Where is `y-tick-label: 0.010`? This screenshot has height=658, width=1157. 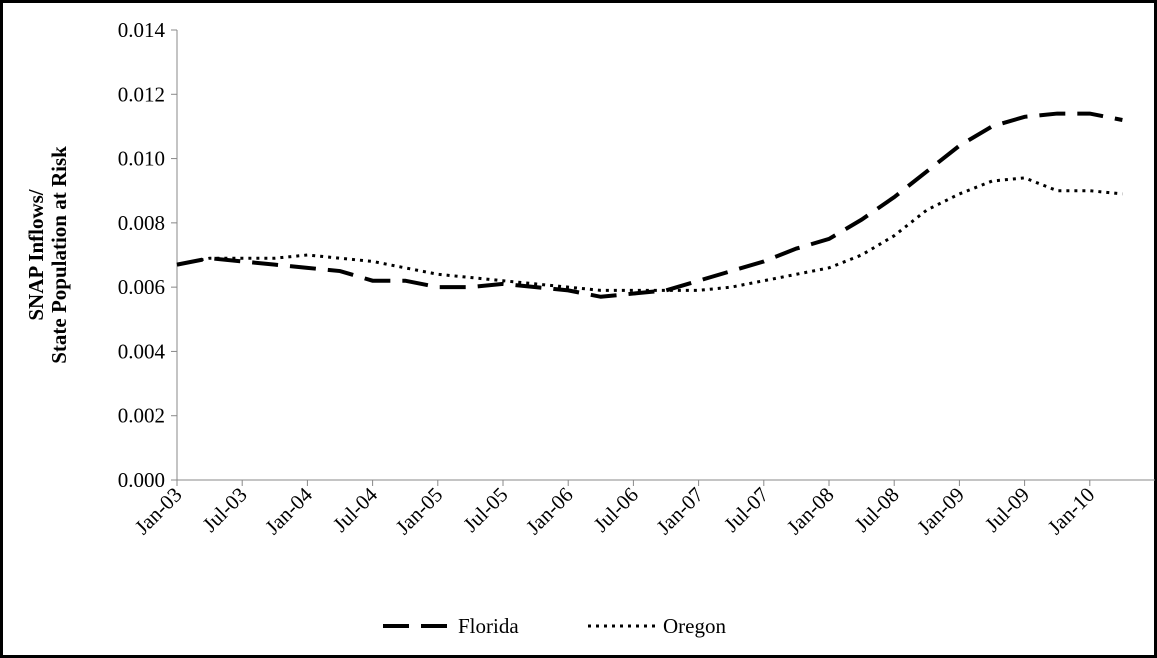
y-tick-label: 0.010 is located at coordinates (141, 159).